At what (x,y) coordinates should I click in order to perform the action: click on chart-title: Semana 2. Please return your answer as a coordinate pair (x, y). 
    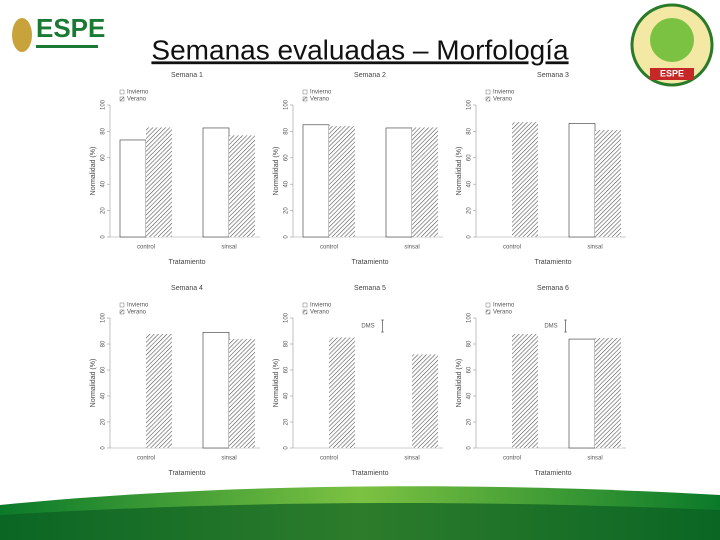
    Looking at the image, I should click on (370, 75).